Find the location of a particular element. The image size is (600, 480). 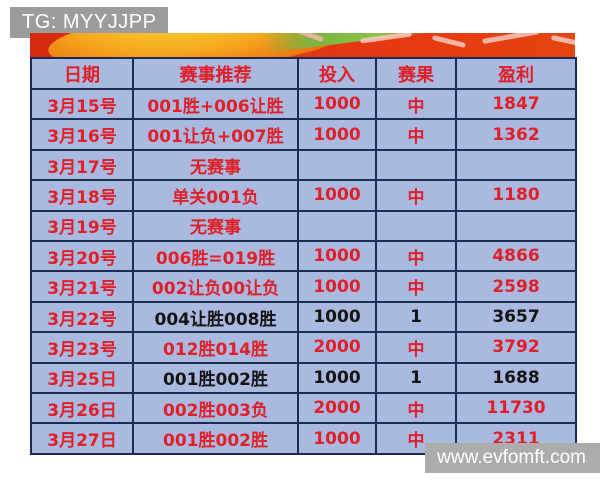

header-date: 日期 is located at coordinates (82, 73).